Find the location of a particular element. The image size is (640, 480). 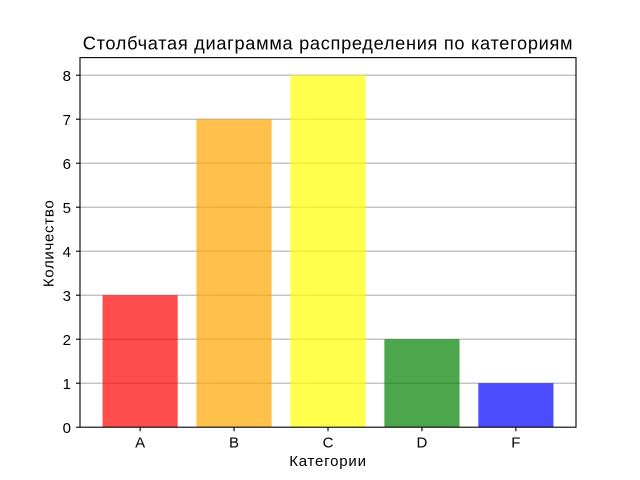

svg-text: 5 is located at coordinates (67, 208).